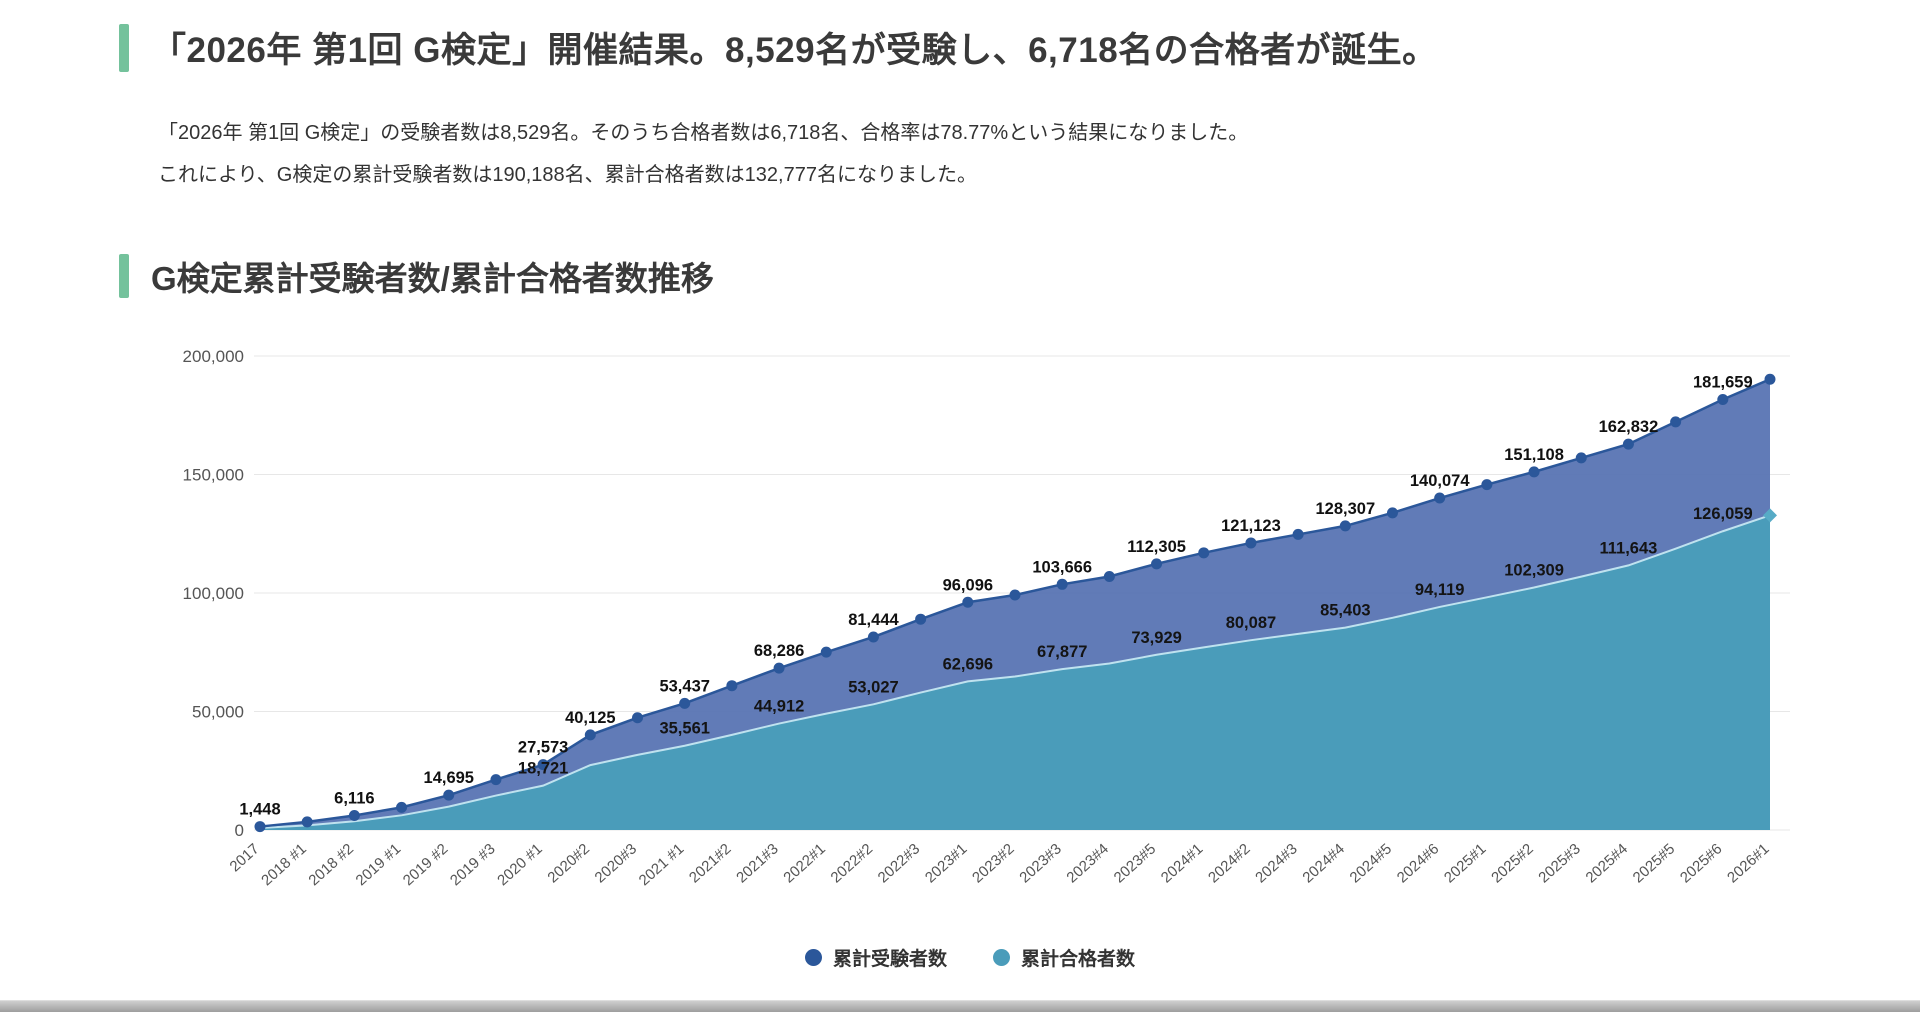 The image size is (1920, 1012). What do you see at coordinates (1087, 863) in the screenshot?
I see `x-tick-label: 2023#4` at bounding box center [1087, 863].